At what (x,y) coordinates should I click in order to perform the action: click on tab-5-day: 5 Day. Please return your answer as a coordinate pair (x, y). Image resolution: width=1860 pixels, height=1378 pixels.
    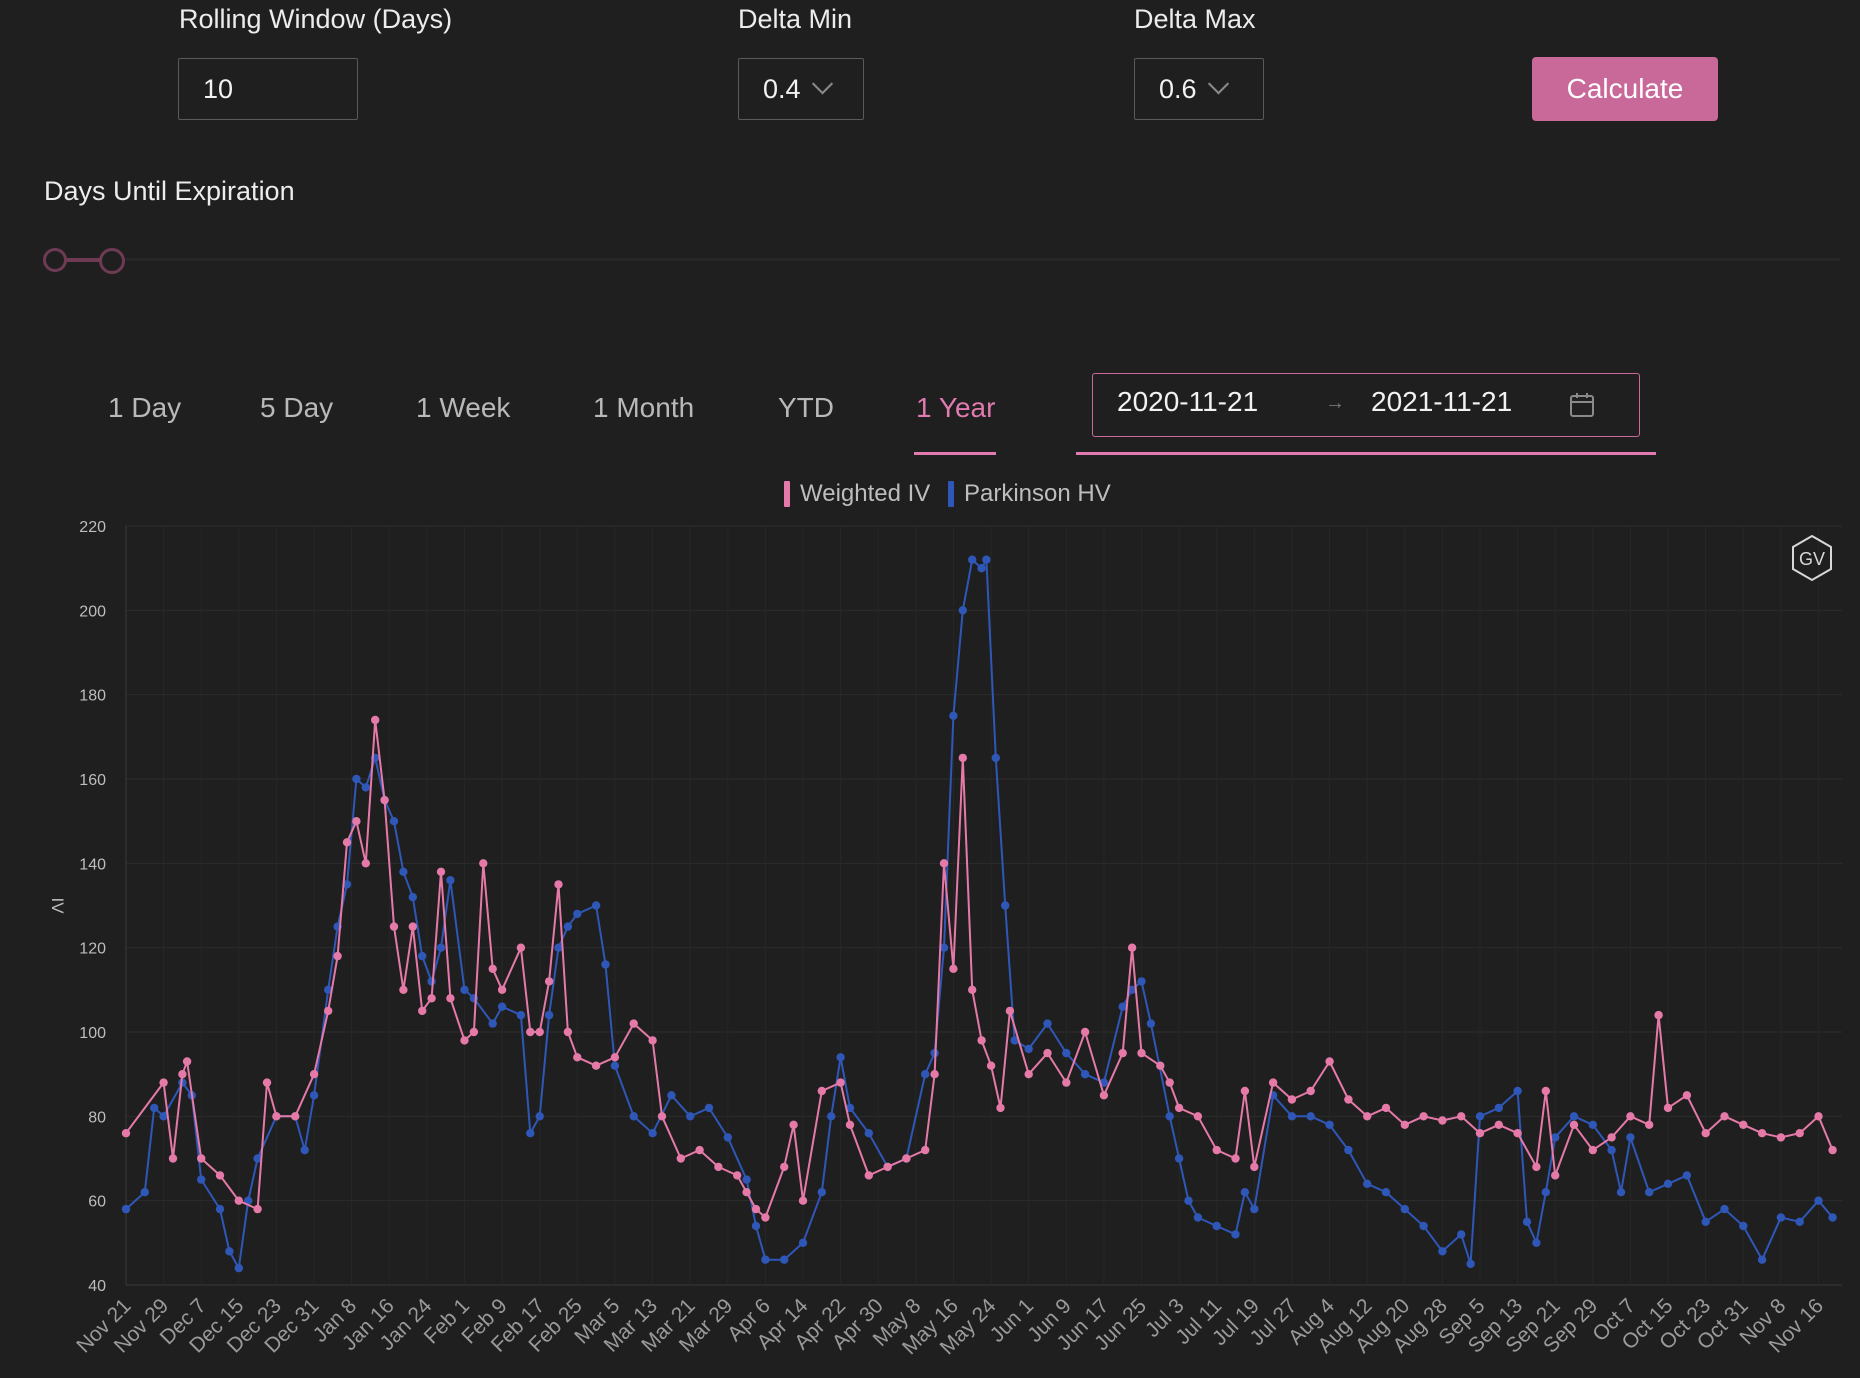
    Looking at the image, I should click on (297, 407).